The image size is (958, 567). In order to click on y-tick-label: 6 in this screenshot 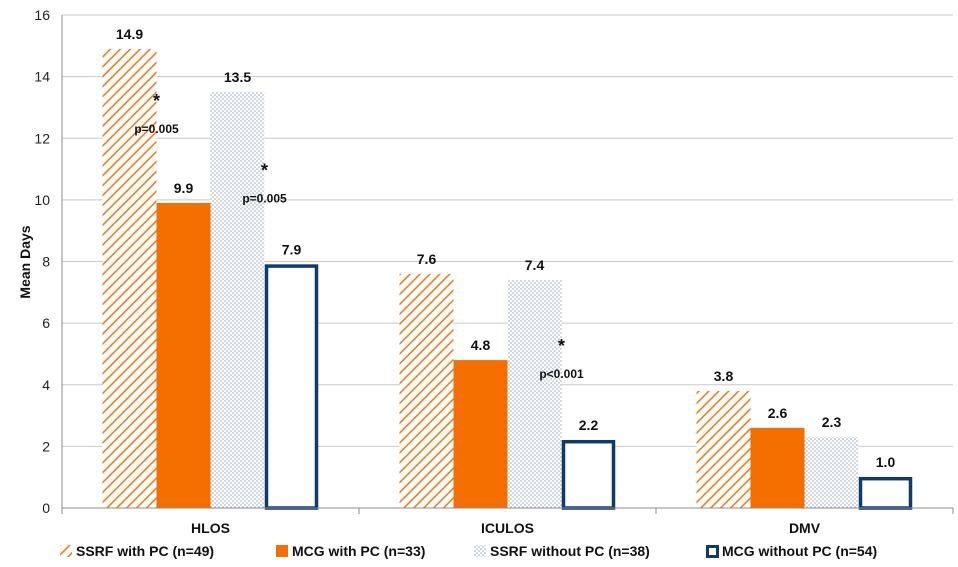, I will do `click(46, 323)`.